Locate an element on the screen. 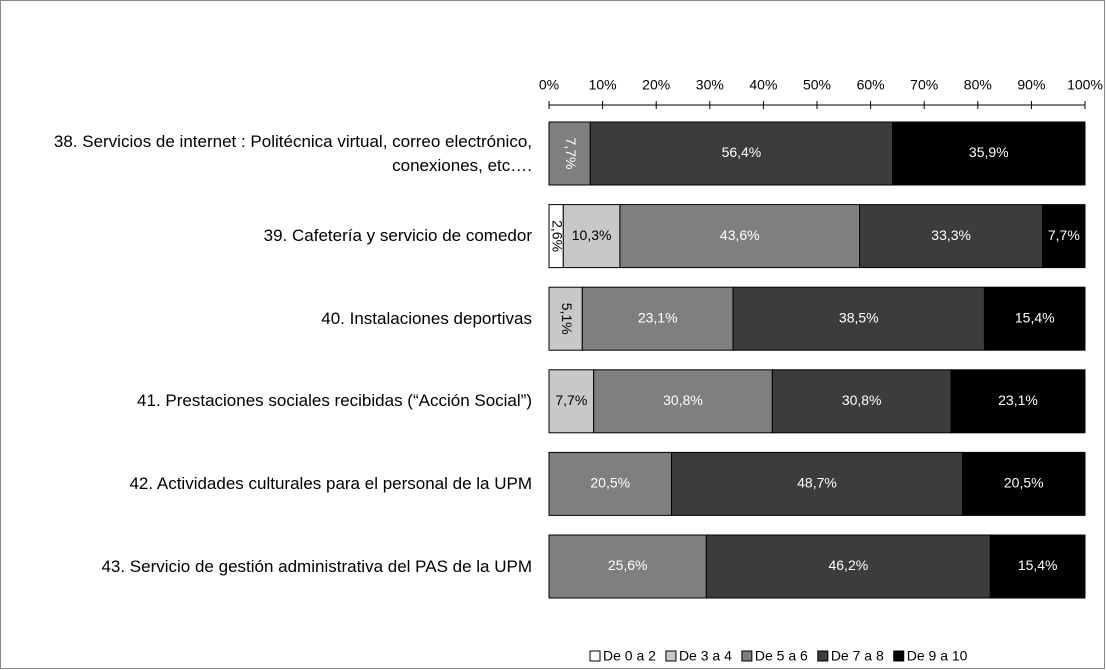  legend-label: De 7 a 8 is located at coordinates (857, 656).